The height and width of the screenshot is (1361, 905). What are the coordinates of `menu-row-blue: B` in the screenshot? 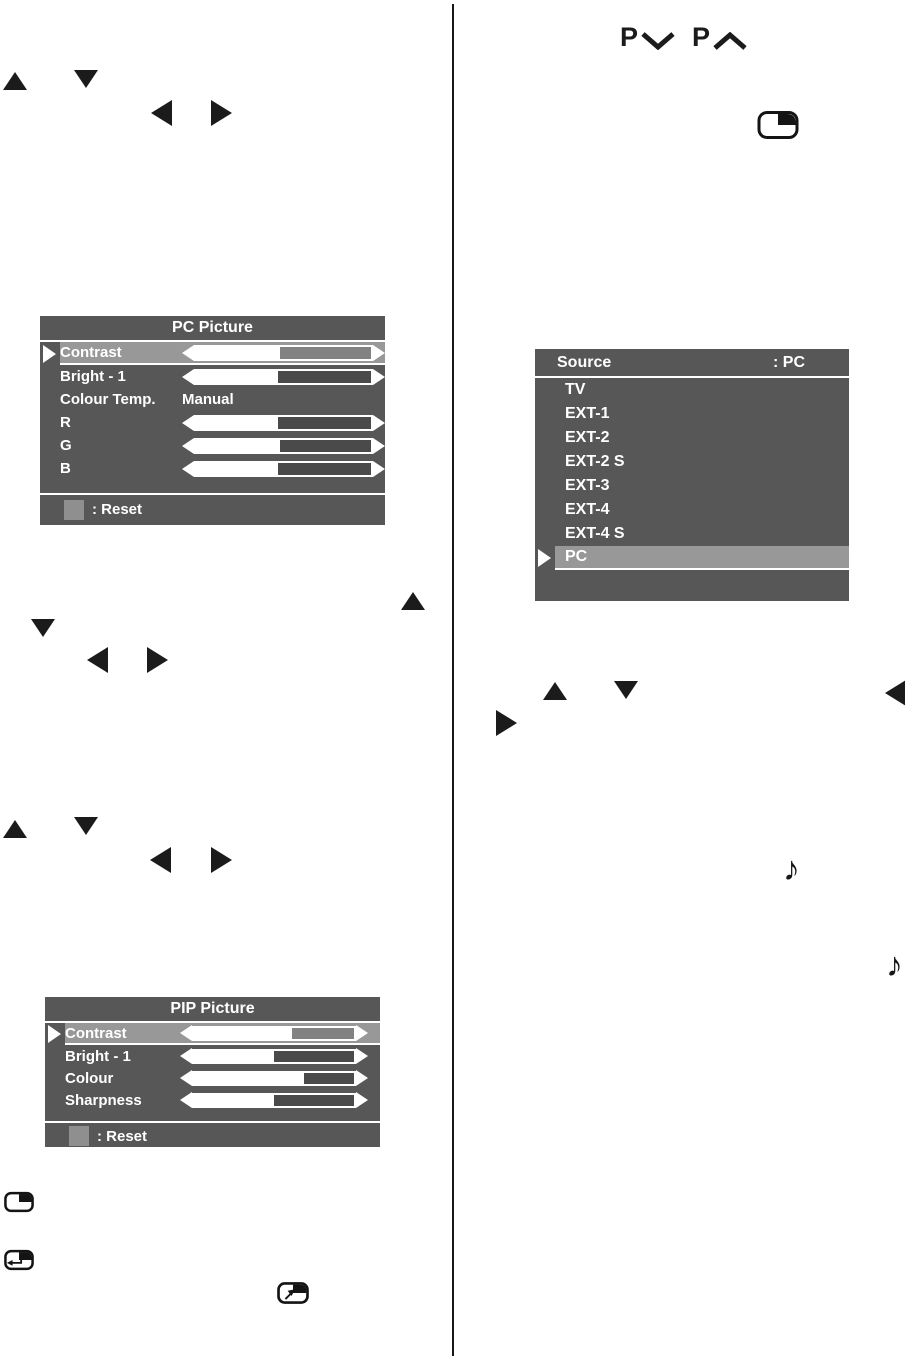 It's located at (212, 468).